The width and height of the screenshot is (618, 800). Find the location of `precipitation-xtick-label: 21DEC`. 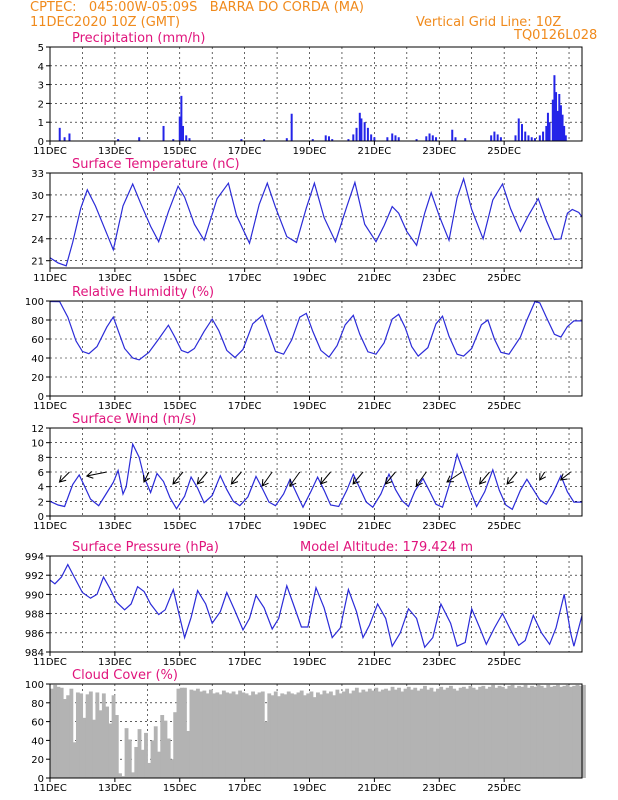

precipitation-xtick-label: 21DEC is located at coordinates (375, 151).